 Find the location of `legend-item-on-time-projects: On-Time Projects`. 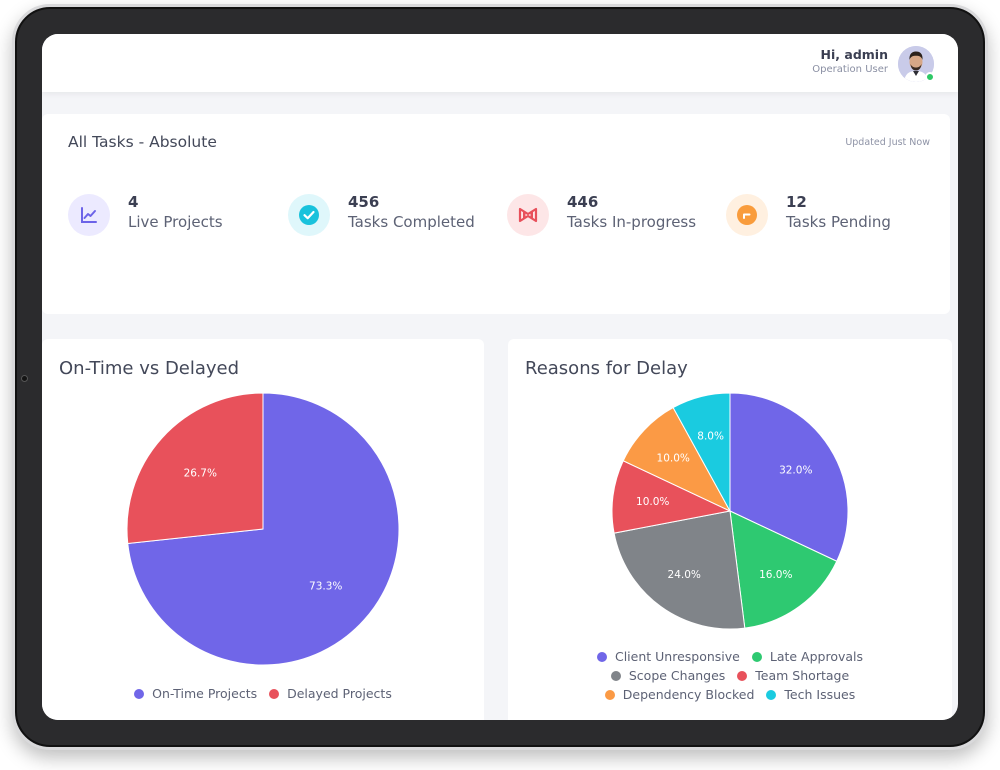

legend-item-on-time-projects: On-Time Projects is located at coordinates (195, 693).